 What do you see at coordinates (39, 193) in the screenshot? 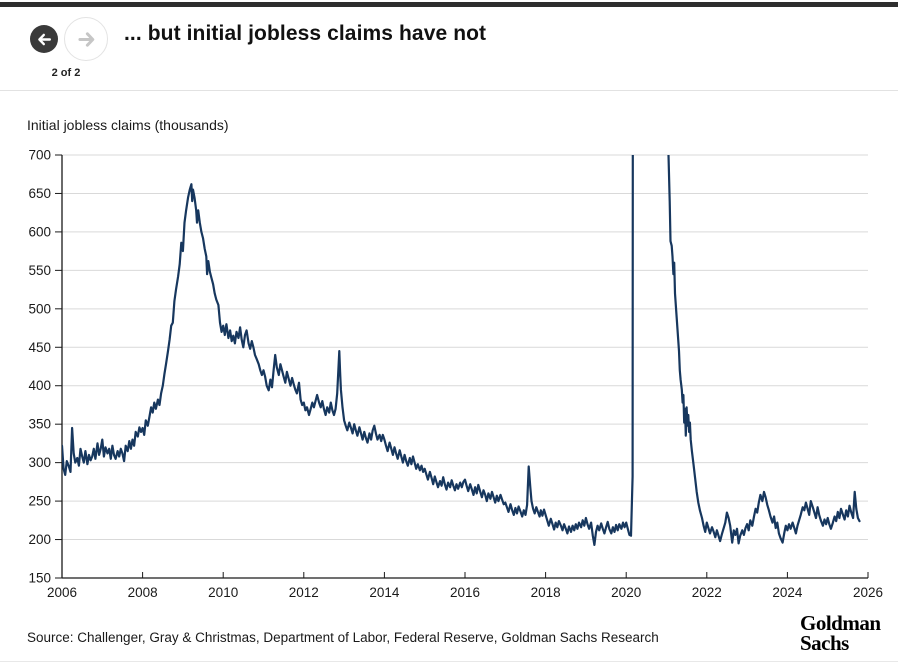
I see `y-tick-label: 650` at bounding box center [39, 193].